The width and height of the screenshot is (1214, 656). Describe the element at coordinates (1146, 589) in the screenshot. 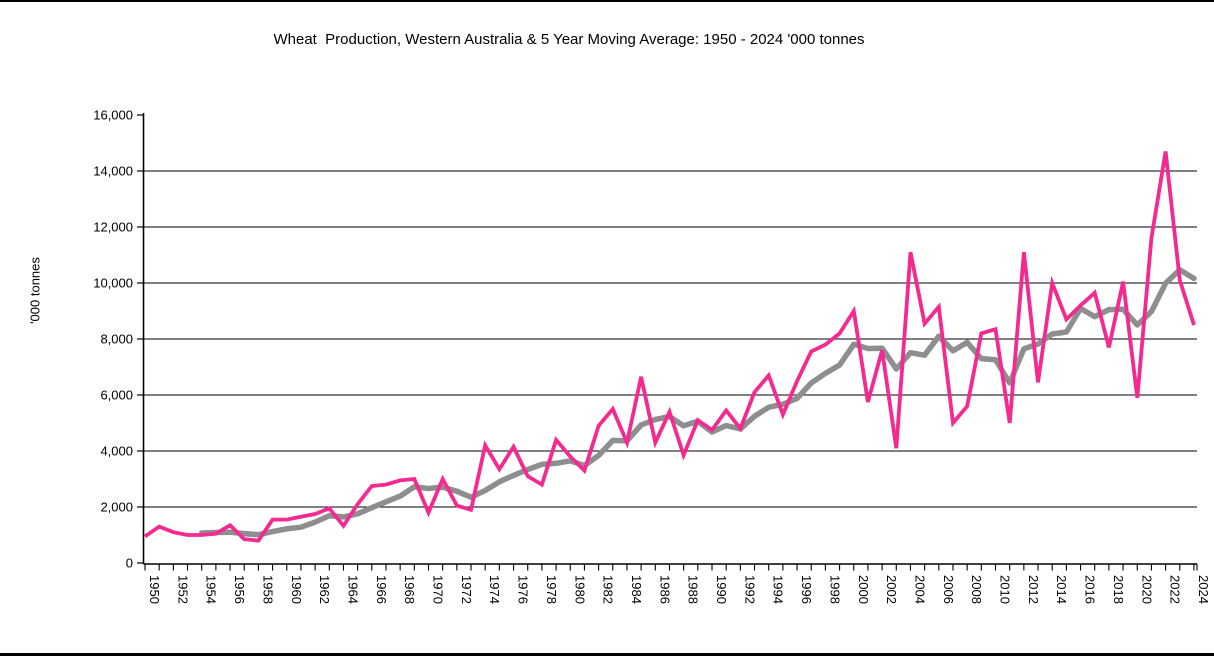

I see `x-axis-tick-label: 2020` at that location.